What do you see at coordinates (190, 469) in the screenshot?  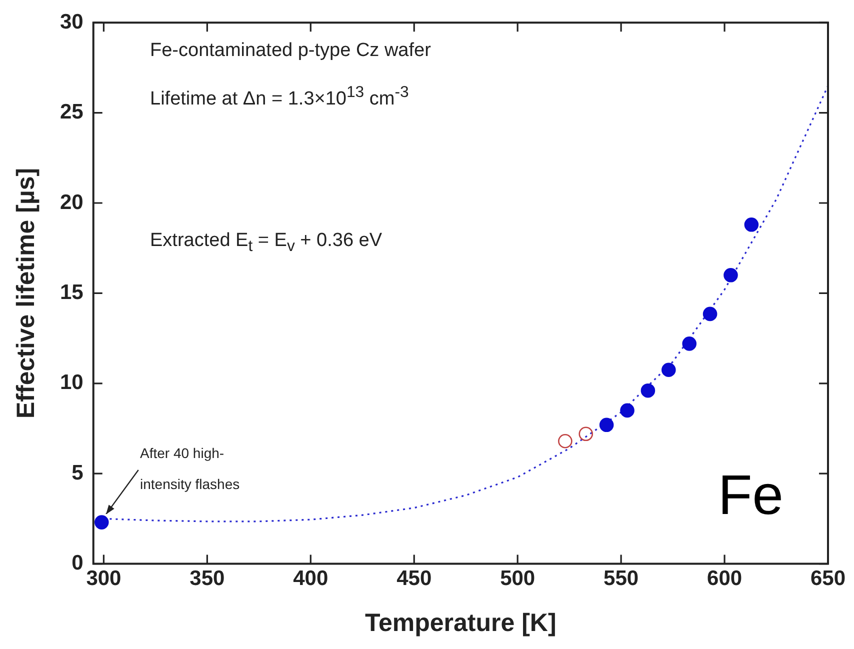 I see `annotation: After 40 high-intensity flashes` at bounding box center [190, 469].